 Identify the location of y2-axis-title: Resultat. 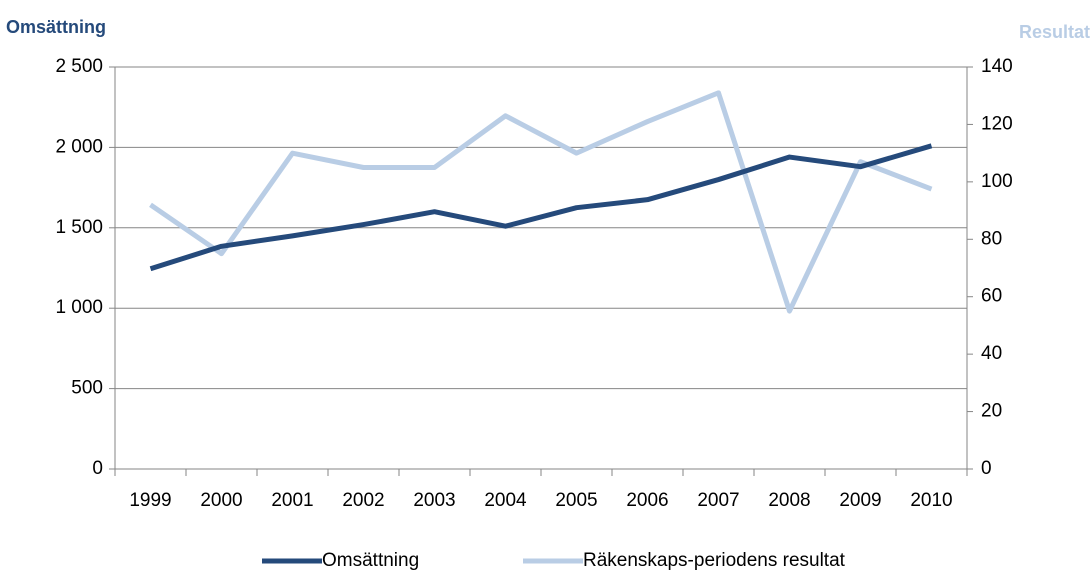
(1054, 32).